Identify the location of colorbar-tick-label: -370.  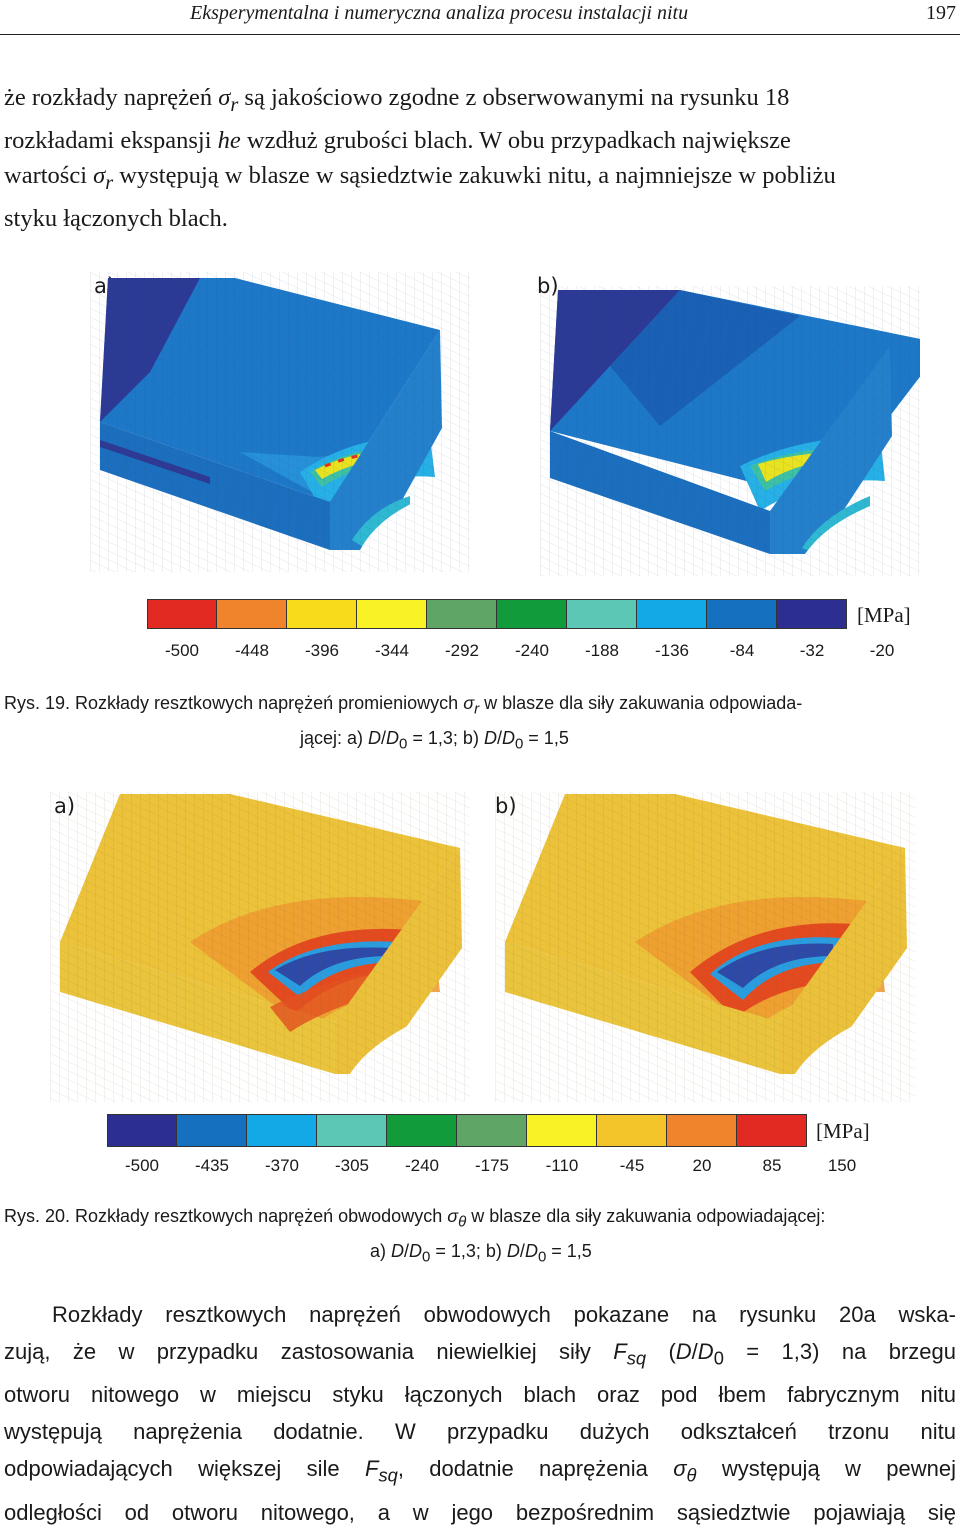
(282, 1165).